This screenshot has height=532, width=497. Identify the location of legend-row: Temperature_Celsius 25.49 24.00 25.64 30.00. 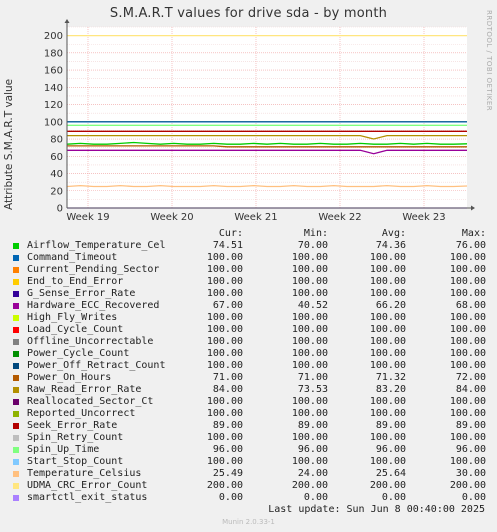
(250, 474).